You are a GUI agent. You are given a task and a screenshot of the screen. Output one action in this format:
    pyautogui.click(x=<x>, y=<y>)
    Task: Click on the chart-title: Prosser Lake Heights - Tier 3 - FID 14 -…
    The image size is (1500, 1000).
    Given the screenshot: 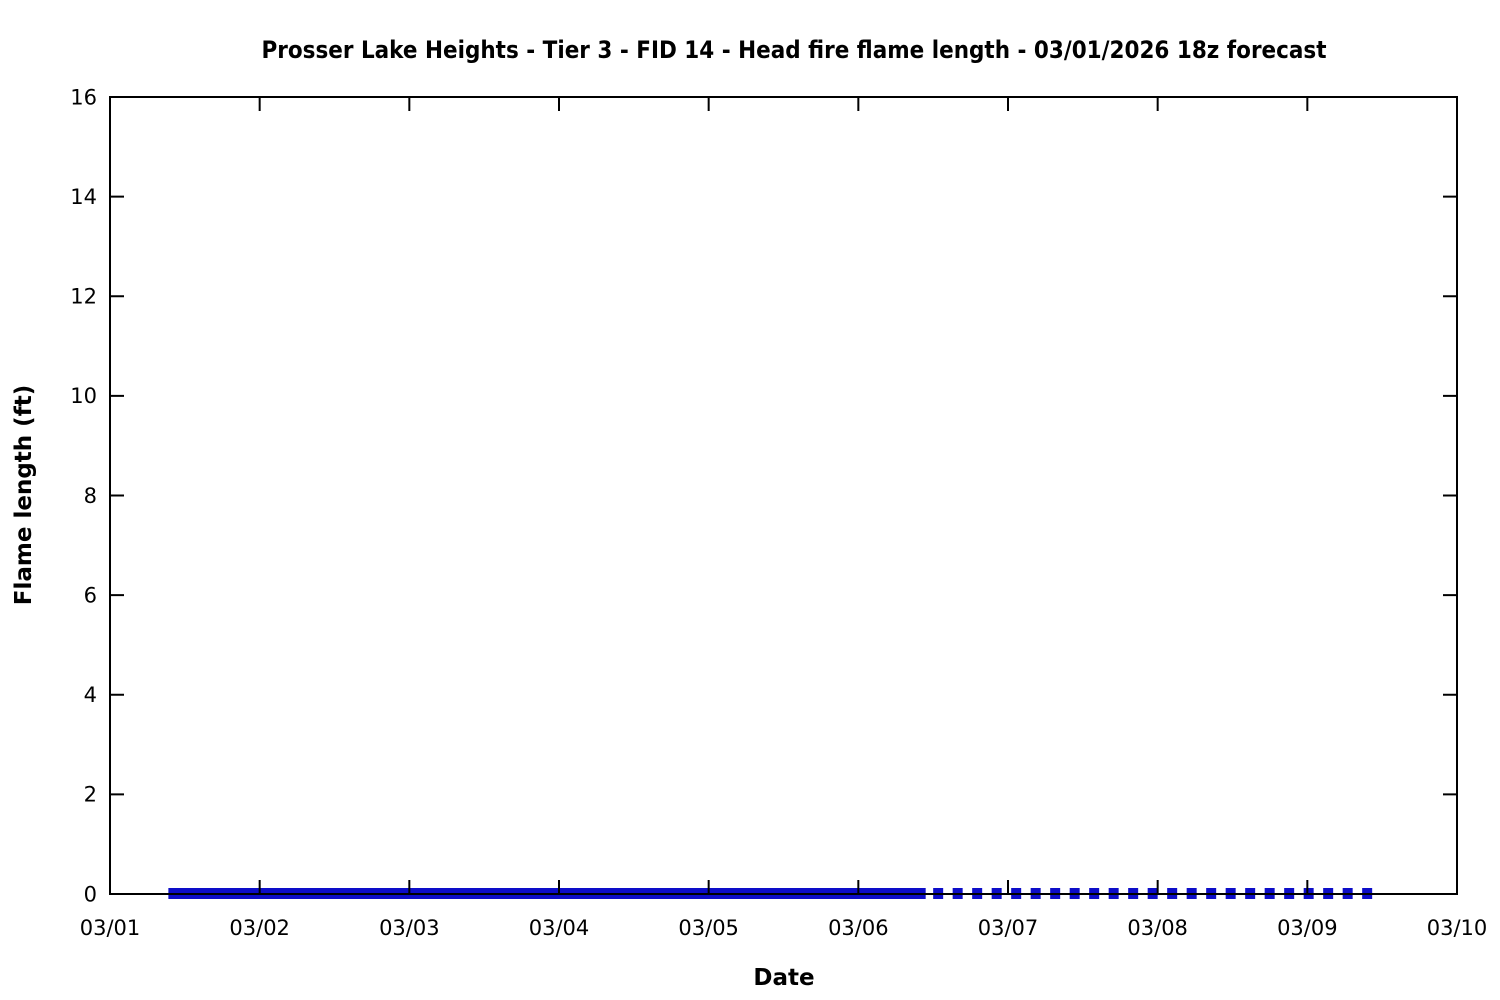 What is the action you would take?
    pyautogui.click(x=794, y=50)
    